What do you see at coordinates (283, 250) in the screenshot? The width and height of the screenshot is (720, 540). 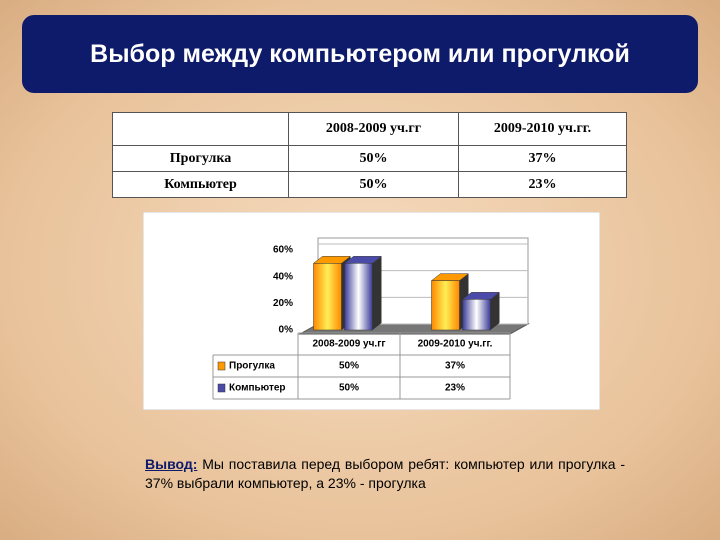 I see `y-tick-label: 60%` at bounding box center [283, 250].